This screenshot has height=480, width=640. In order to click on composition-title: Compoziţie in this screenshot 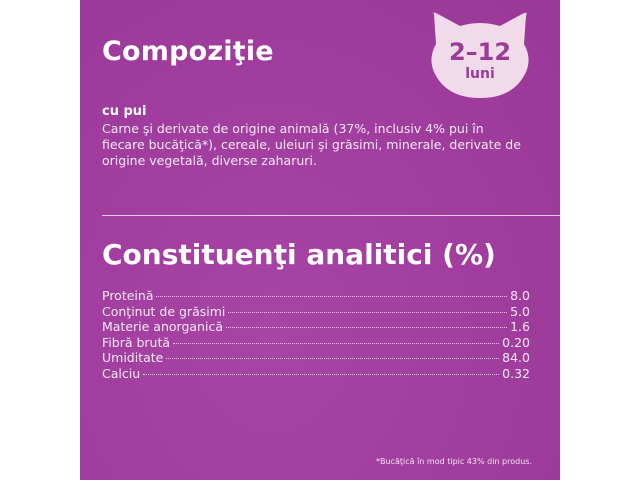, I will do `click(188, 51)`.